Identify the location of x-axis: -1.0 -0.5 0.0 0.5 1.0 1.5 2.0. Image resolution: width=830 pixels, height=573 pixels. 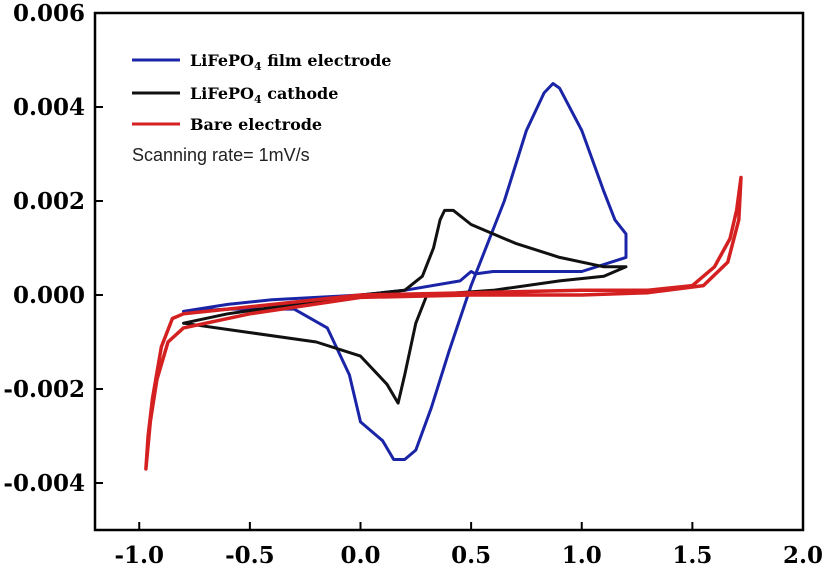
(468, 545).